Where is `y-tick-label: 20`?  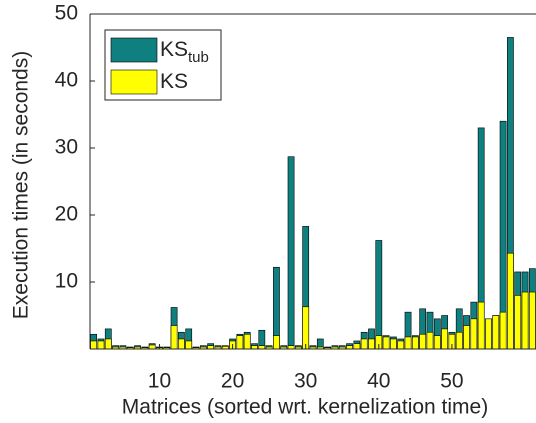
y-tick-label: 20 is located at coordinates (66, 214).